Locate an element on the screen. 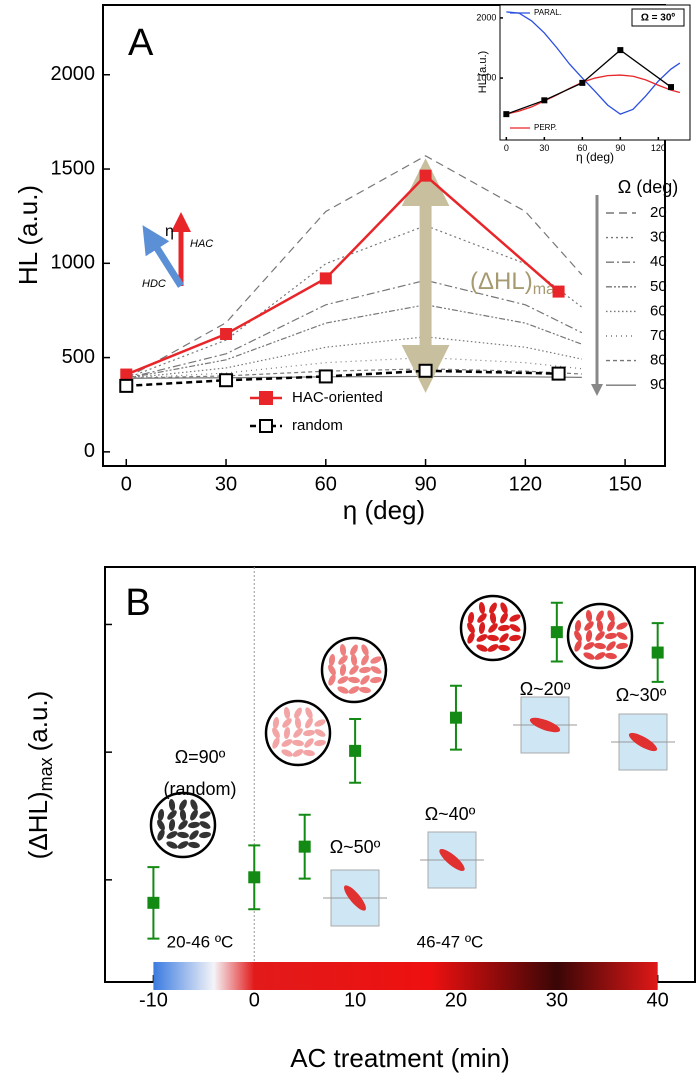 The width and height of the screenshot is (700, 1087). inset-title: Ω = 30º is located at coordinates (658, 18).